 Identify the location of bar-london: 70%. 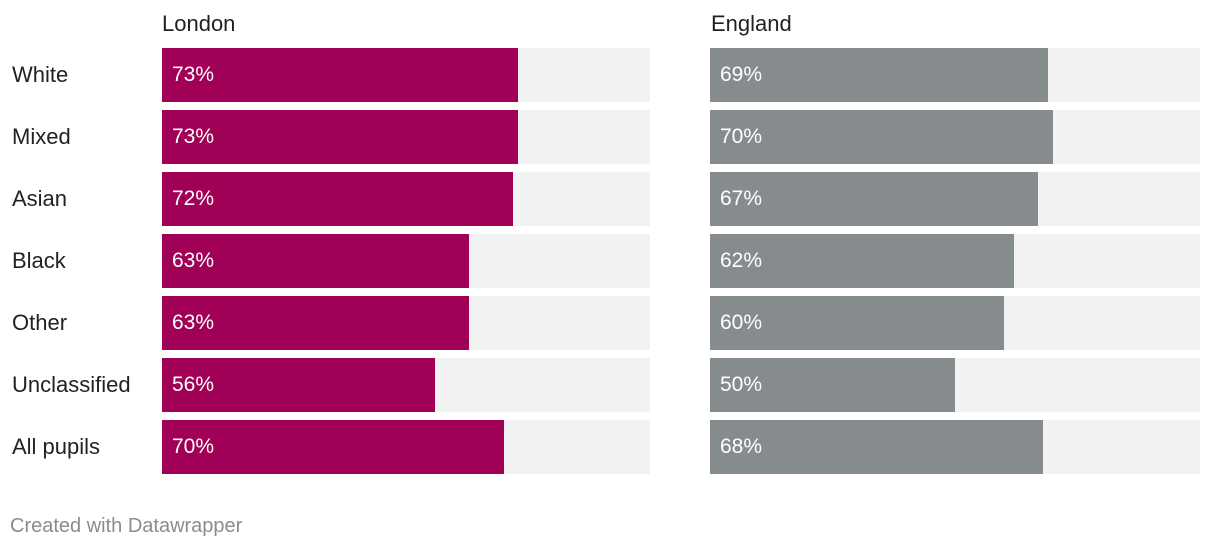
(333, 447).